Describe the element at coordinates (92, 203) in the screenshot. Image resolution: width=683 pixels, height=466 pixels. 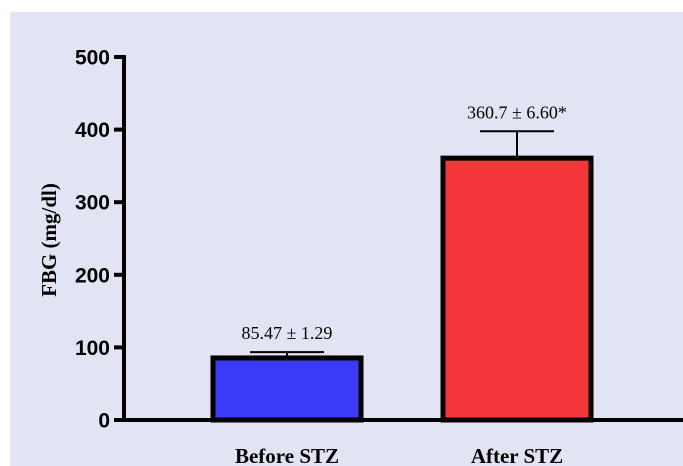
I see `y-tick-label: 300` at that location.